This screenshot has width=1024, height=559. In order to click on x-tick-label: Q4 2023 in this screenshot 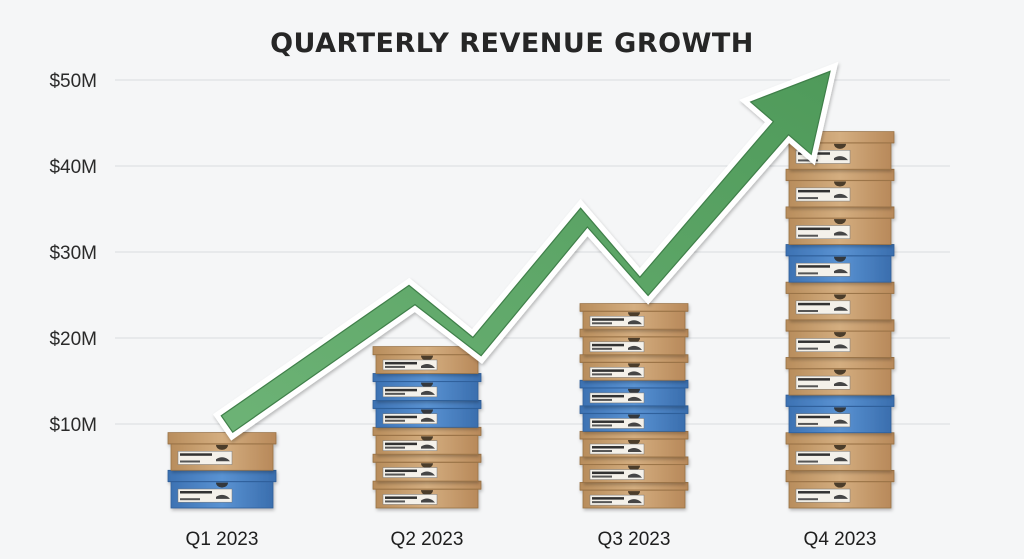, I will do `click(840, 539)`.